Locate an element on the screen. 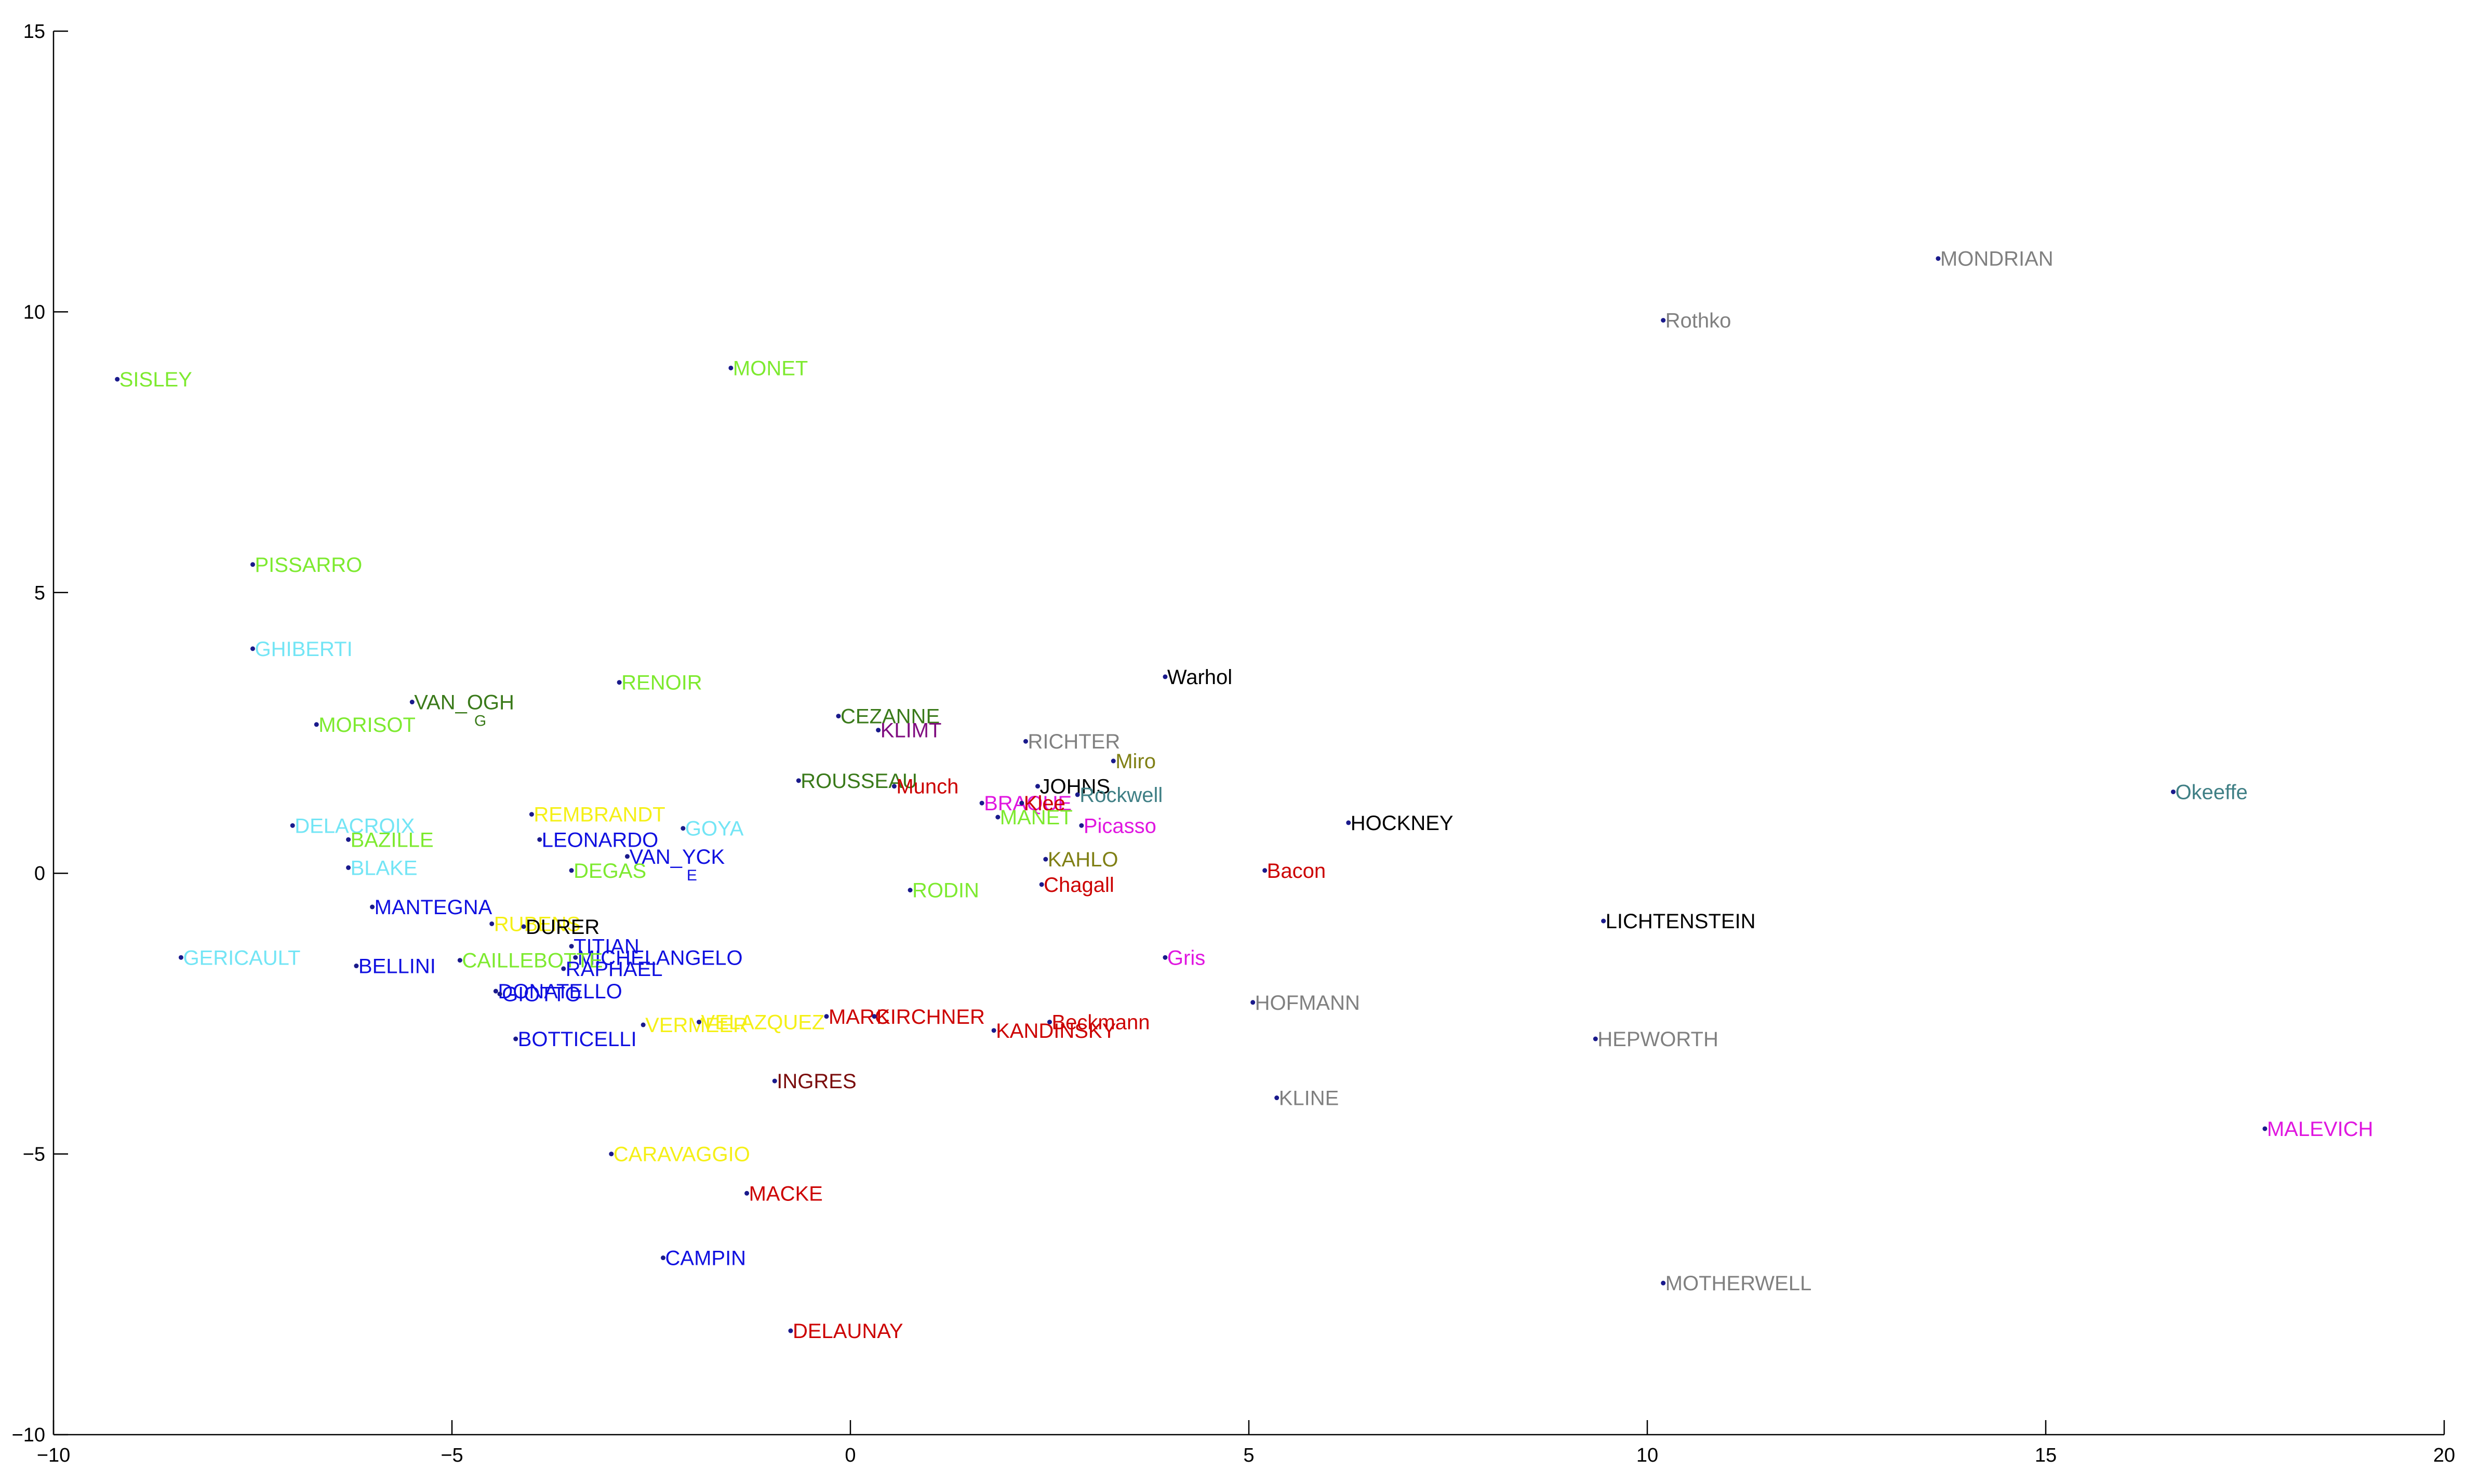  data-point: Rockwell is located at coordinates (1119, 795).